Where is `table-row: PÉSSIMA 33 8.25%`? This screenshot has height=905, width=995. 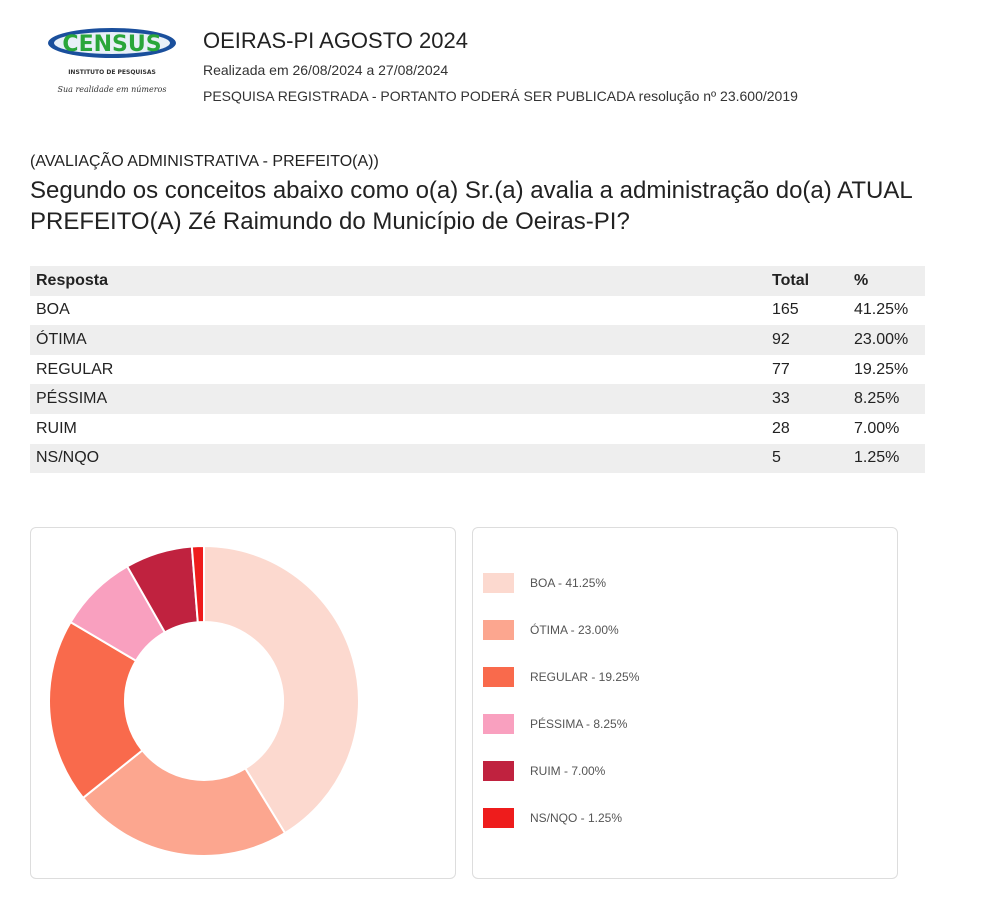
table-row: PÉSSIMA 33 8.25% is located at coordinates (477, 399).